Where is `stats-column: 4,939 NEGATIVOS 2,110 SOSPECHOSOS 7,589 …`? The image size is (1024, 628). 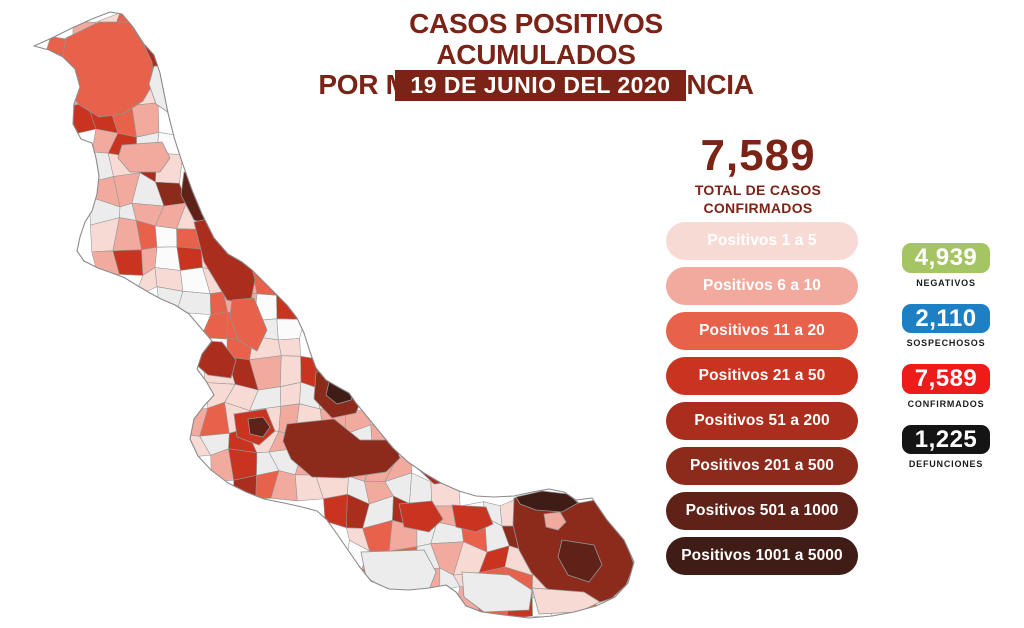
stats-column: 4,939 NEGATIVOS 2,110 SOSPECHOSOS 7,589 … is located at coordinates (946, 364).